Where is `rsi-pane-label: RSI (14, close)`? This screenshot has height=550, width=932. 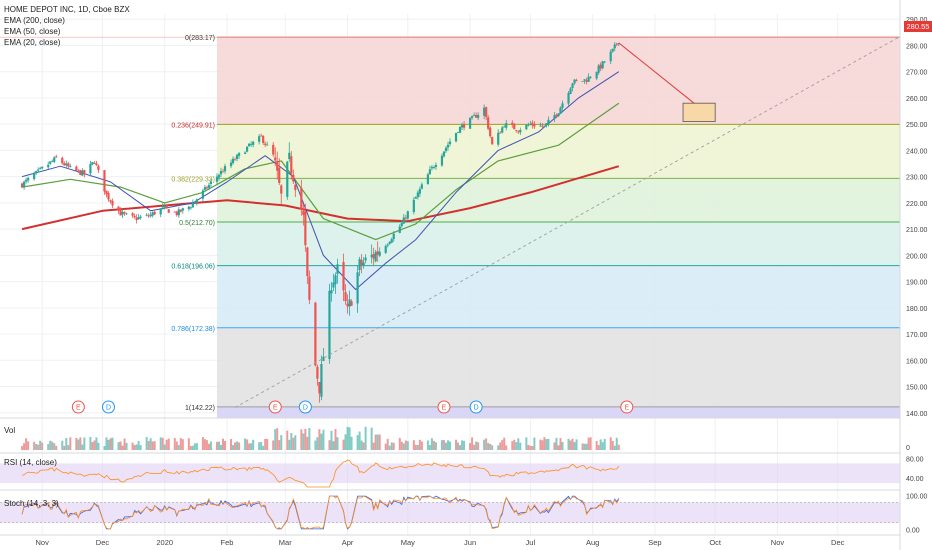
rsi-pane-label: RSI (14, close) is located at coordinates (30, 462).